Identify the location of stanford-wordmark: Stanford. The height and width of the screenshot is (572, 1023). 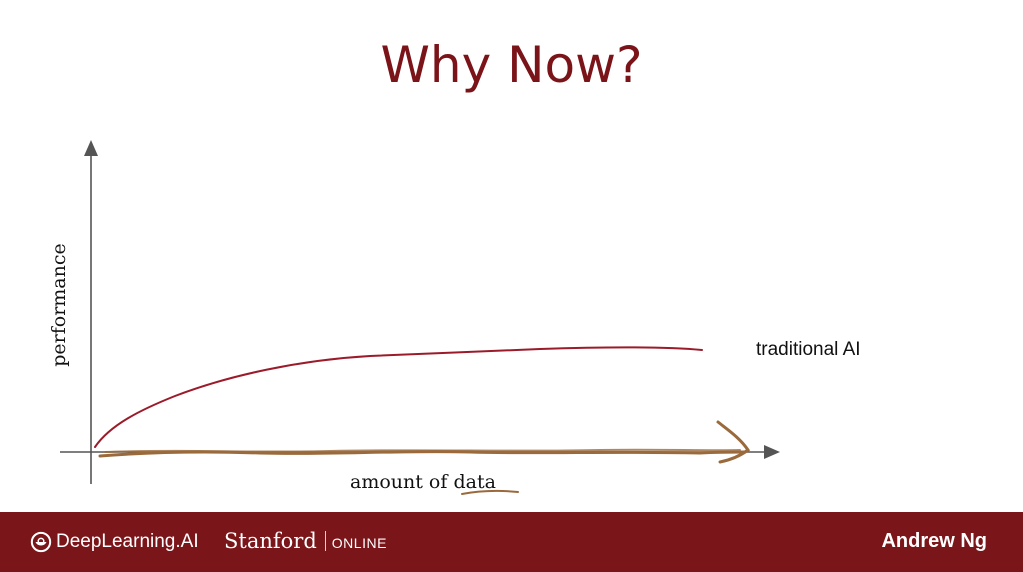
(270, 541).